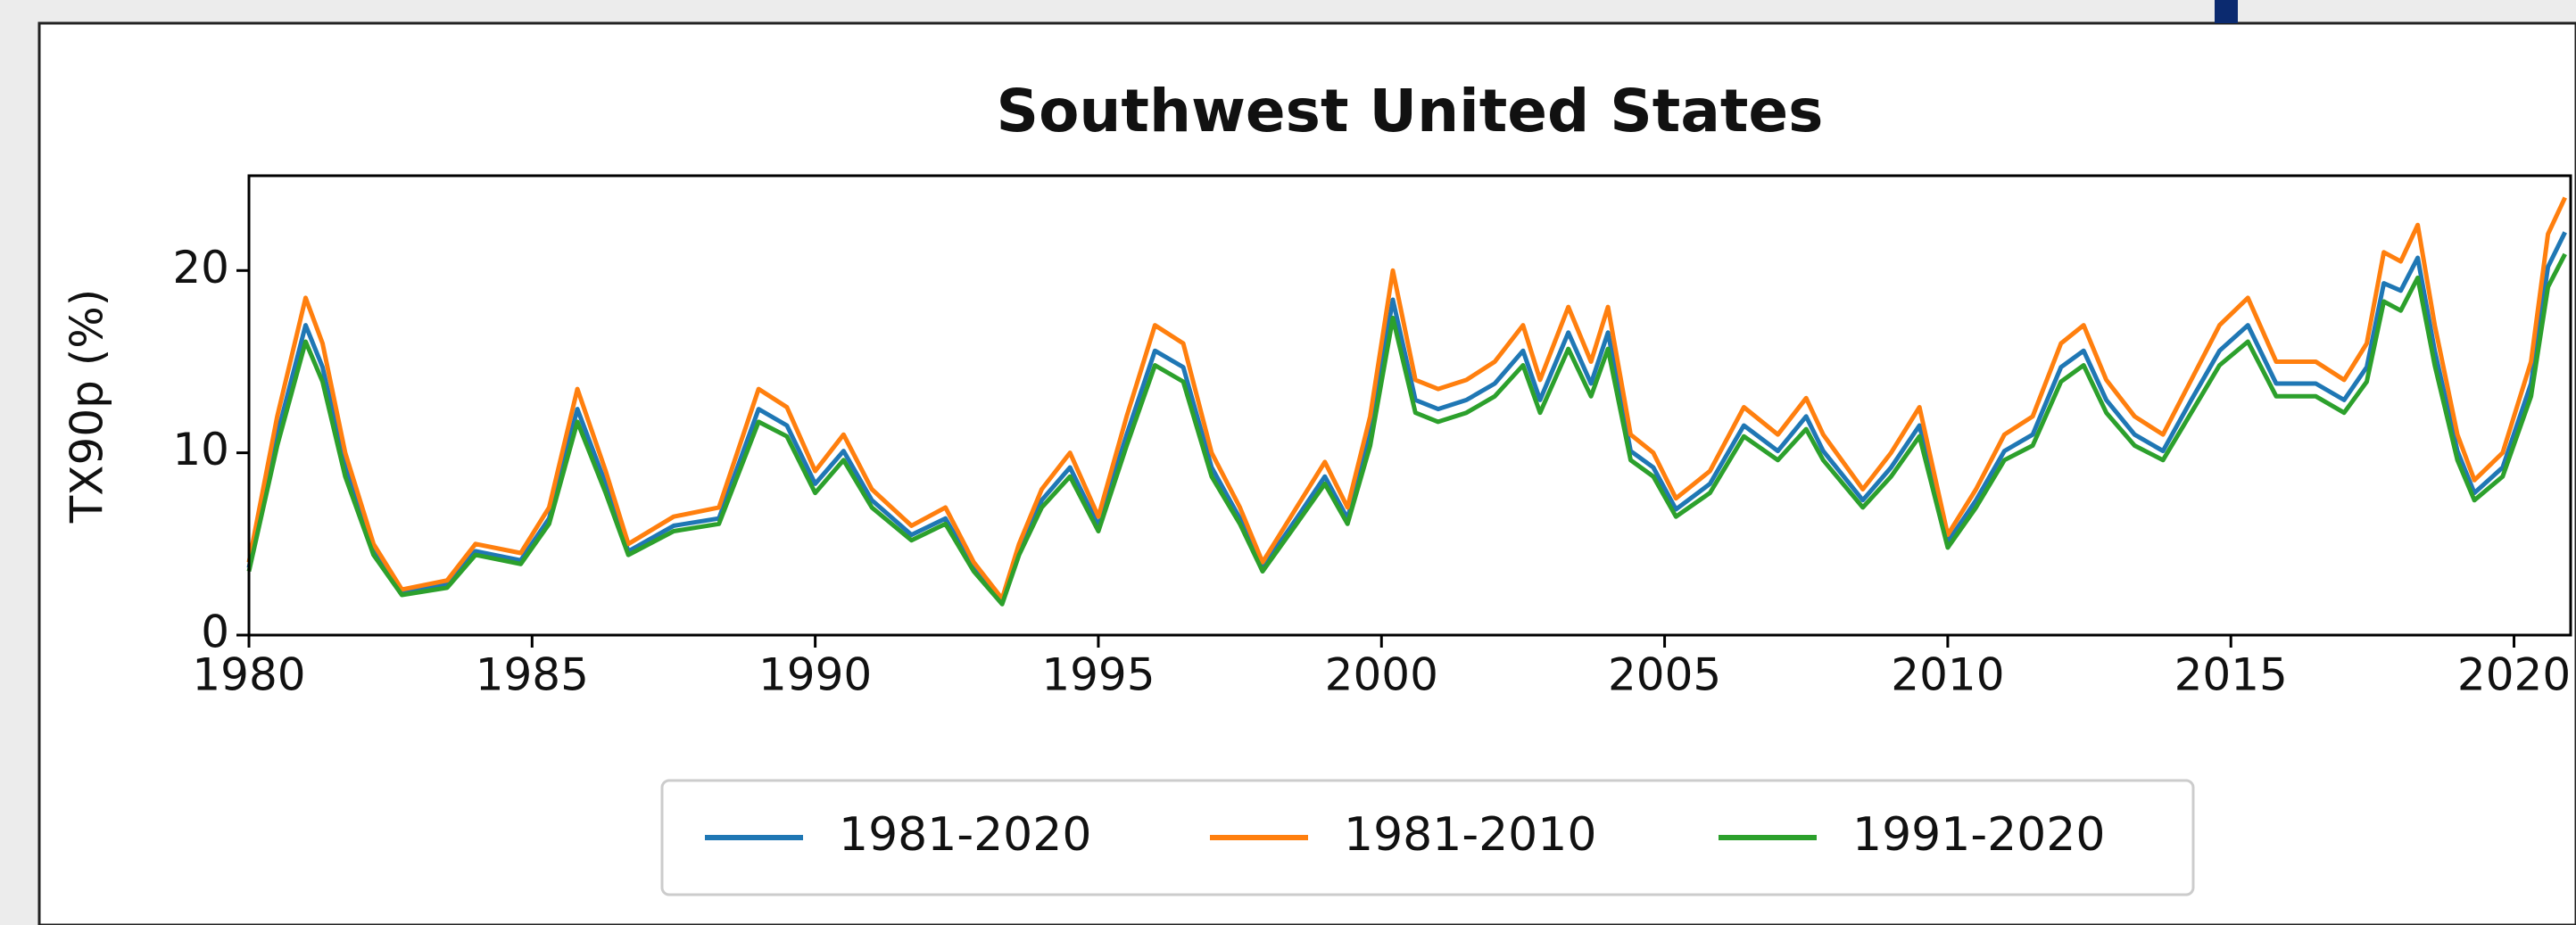 This screenshot has height=925, width=2576. I want to click on legend-label: 1991-2020, so click(1978, 835).